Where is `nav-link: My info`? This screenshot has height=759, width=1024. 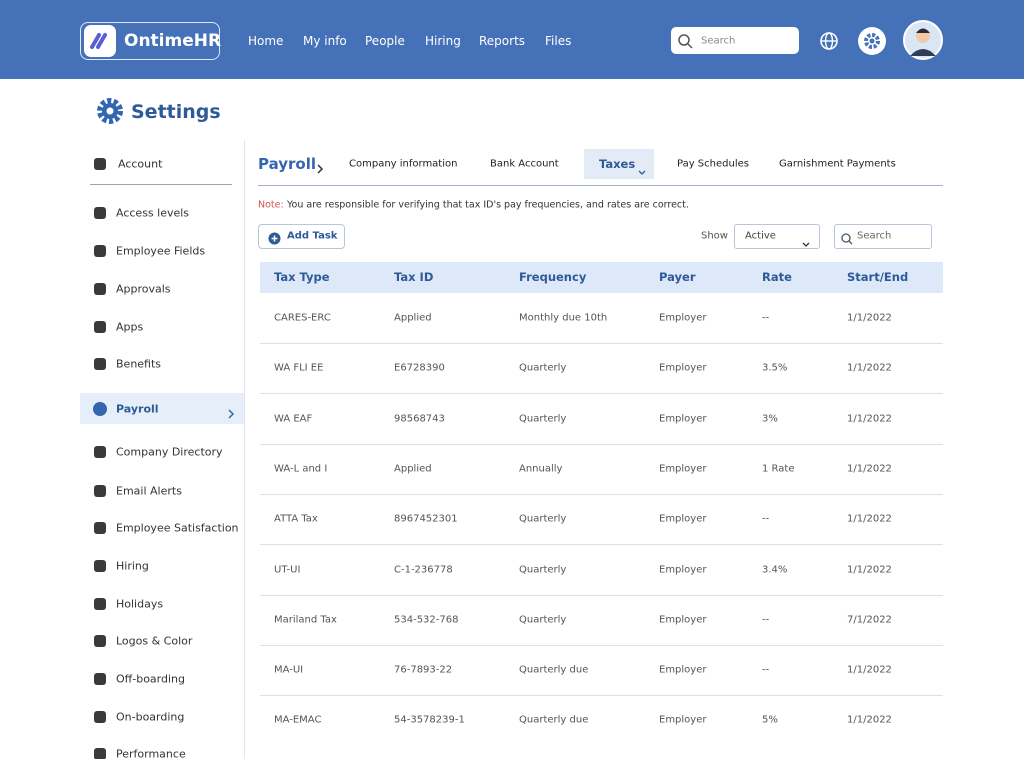
nav-link: My info is located at coordinates (325, 41).